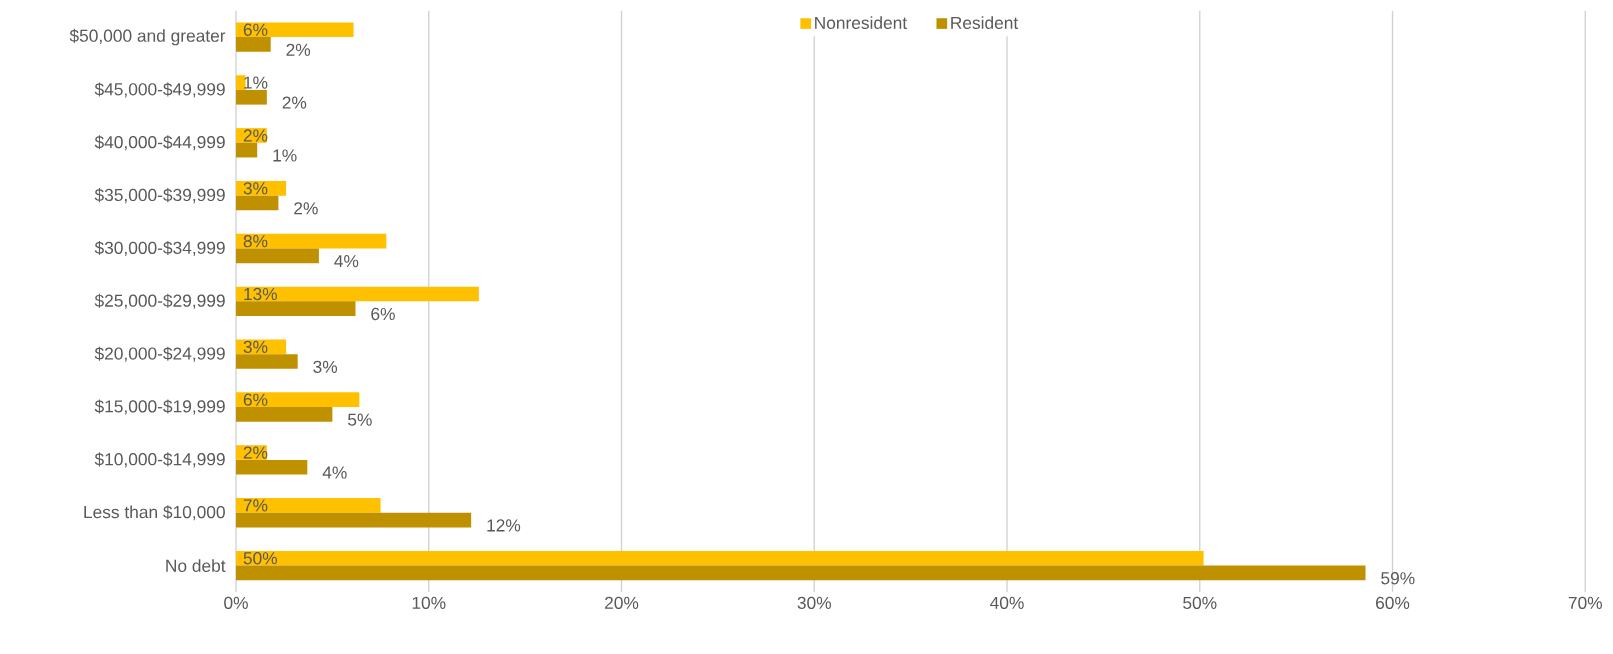 The width and height of the screenshot is (1613, 654). Describe the element at coordinates (1585, 602) in the screenshot. I see `x-tick-label: 70%` at that location.